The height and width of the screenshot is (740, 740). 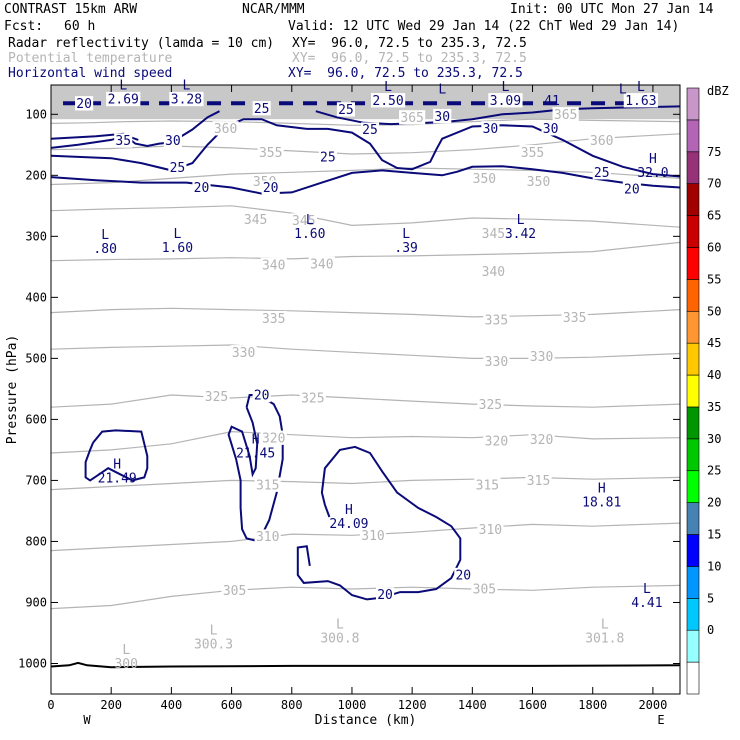 I want to click on theta-label: 350, so click(x=484, y=179).